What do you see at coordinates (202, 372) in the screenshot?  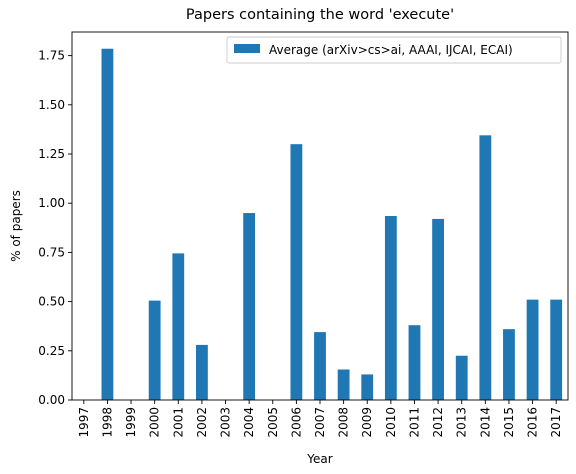 I see `bar-2002` at bounding box center [202, 372].